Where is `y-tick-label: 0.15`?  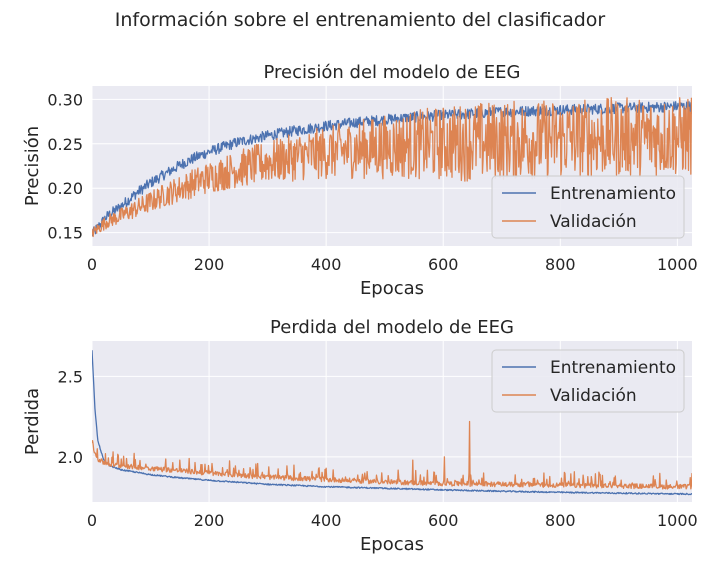 y-tick-label: 0.15 is located at coordinates (65, 233).